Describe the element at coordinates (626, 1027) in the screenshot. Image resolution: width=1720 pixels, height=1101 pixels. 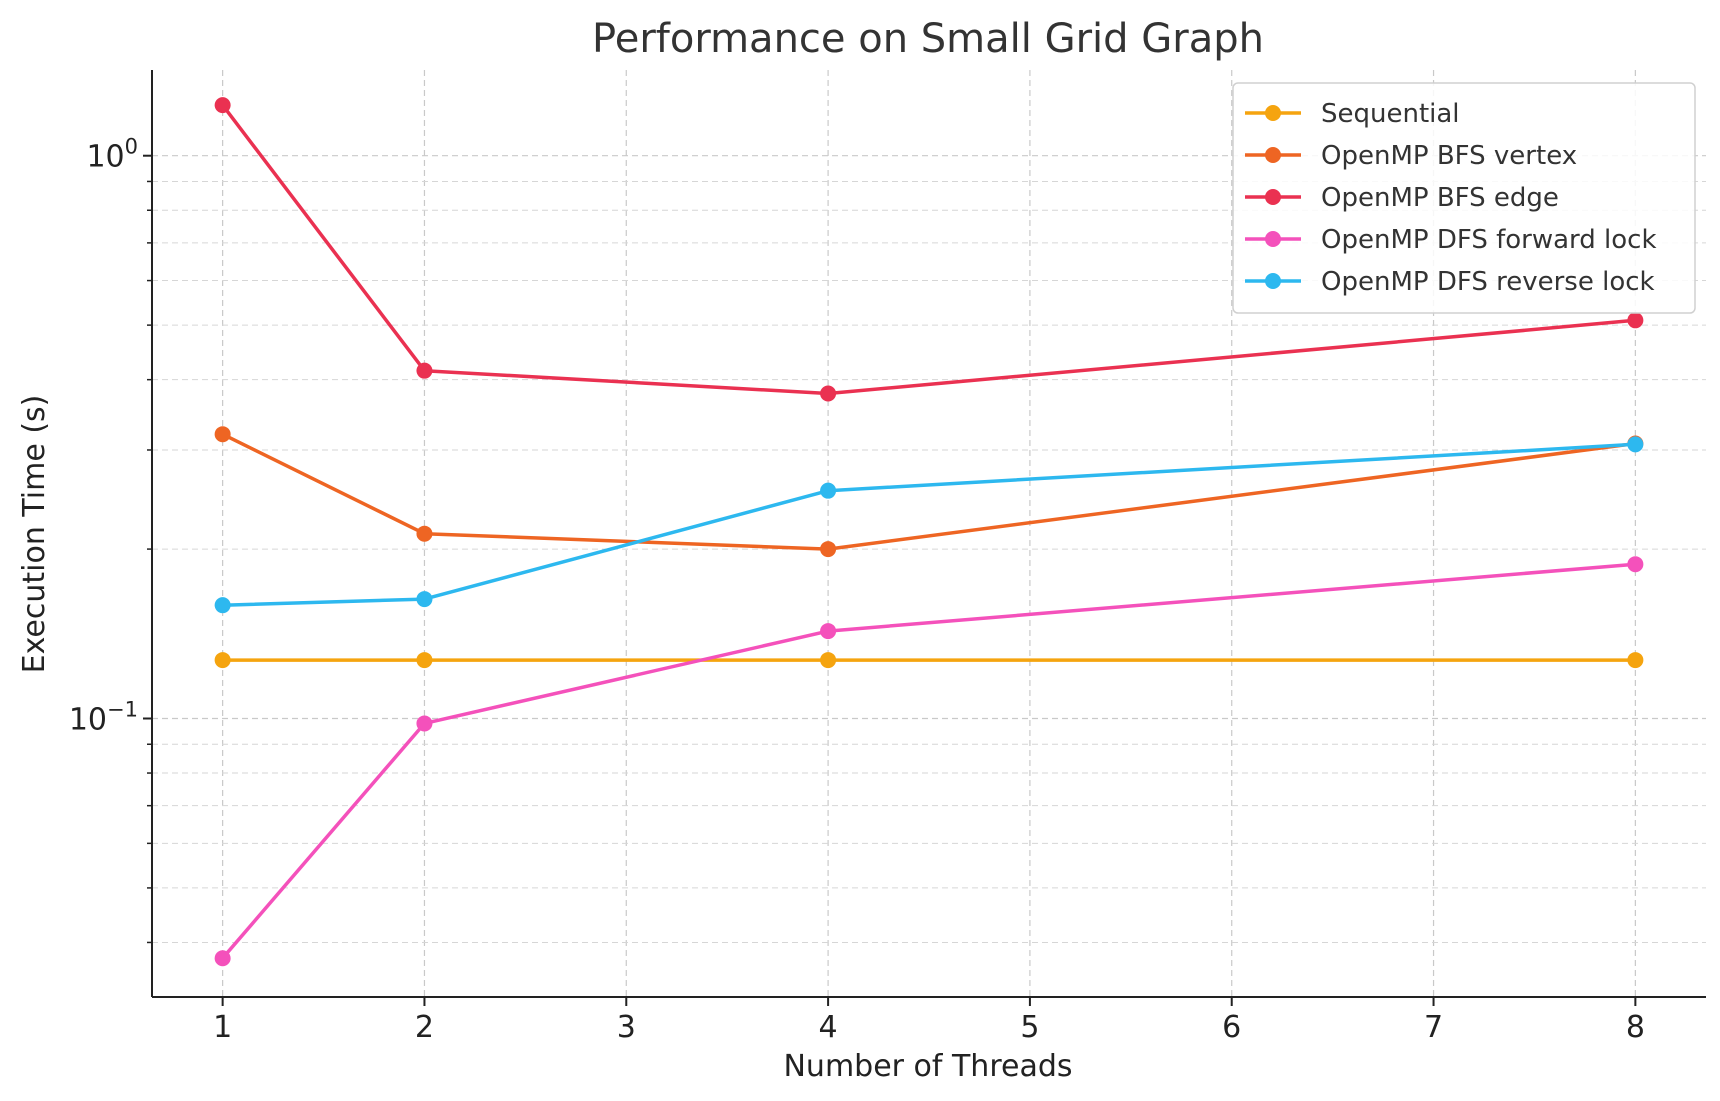
I see `x-tick-label: 3` at that location.